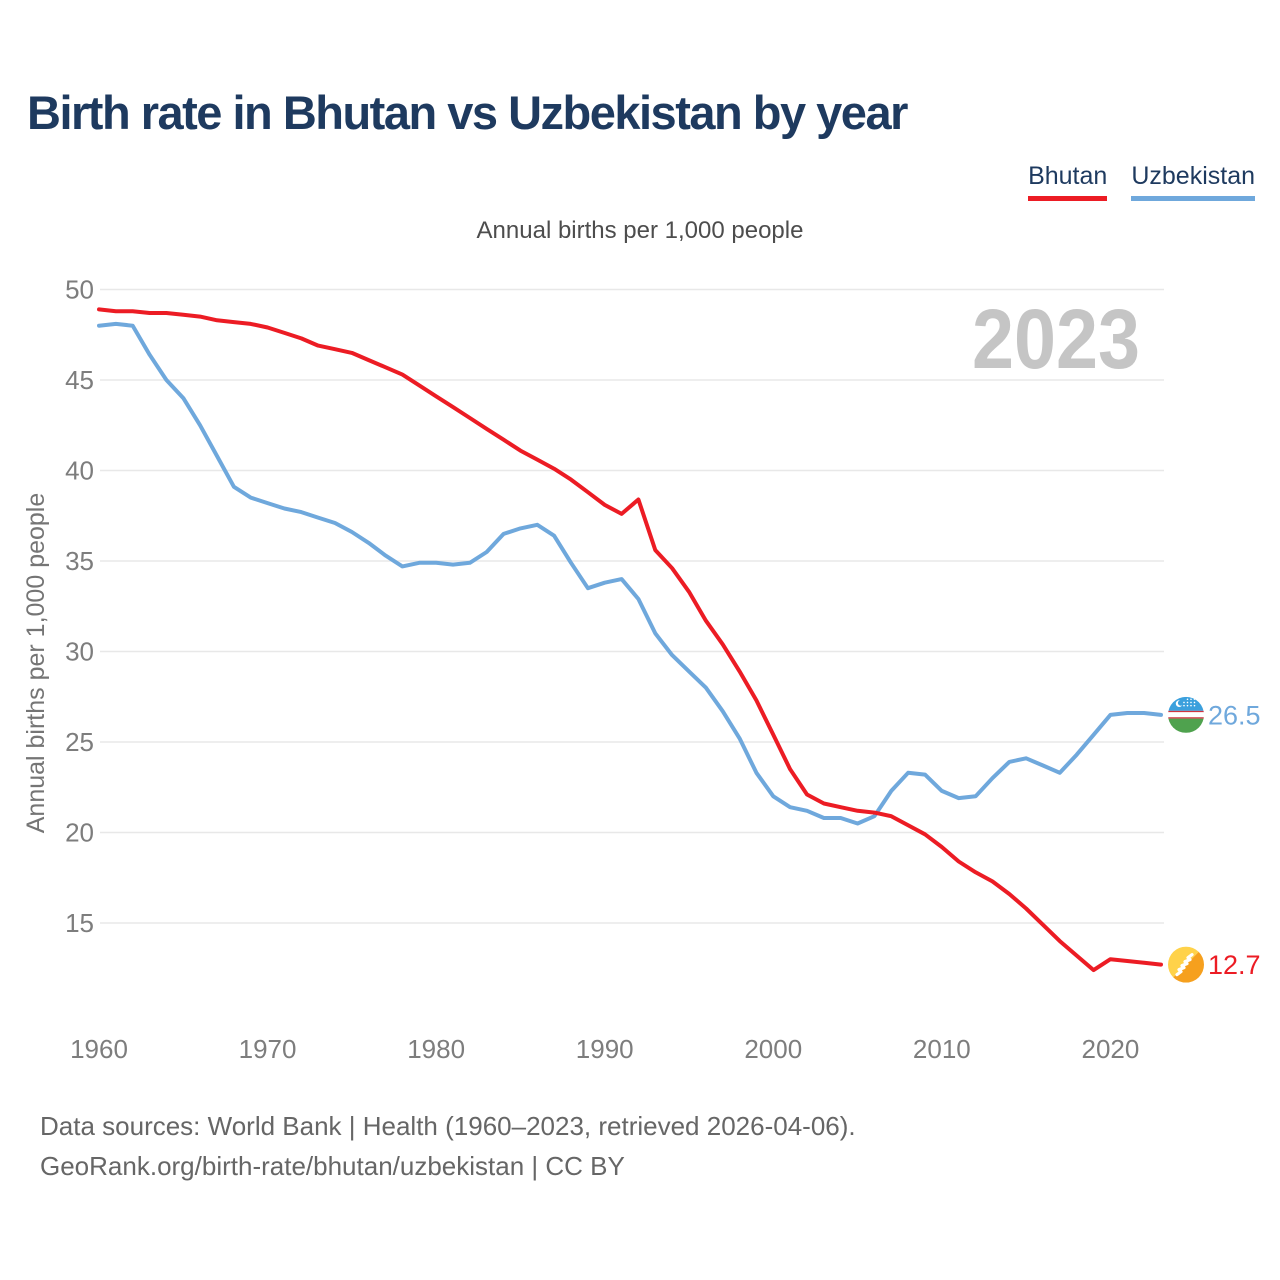 This screenshot has height=1280, width=1280. Describe the element at coordinates (79, 290) in the screenshot. I see `y-tick-label: 50` at that location.